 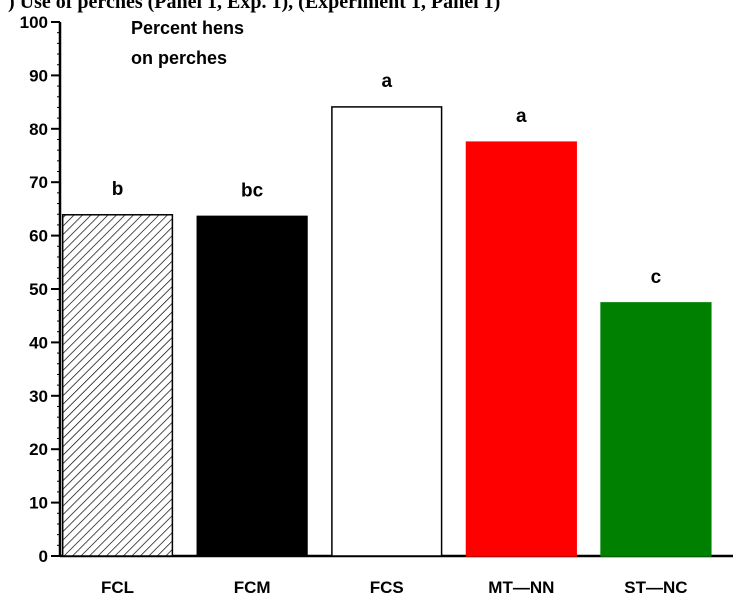 What do you see at coordinates (252, 587) in the screenshot?
I see `x-category-label: FCM` at bounding box center [252, 587].